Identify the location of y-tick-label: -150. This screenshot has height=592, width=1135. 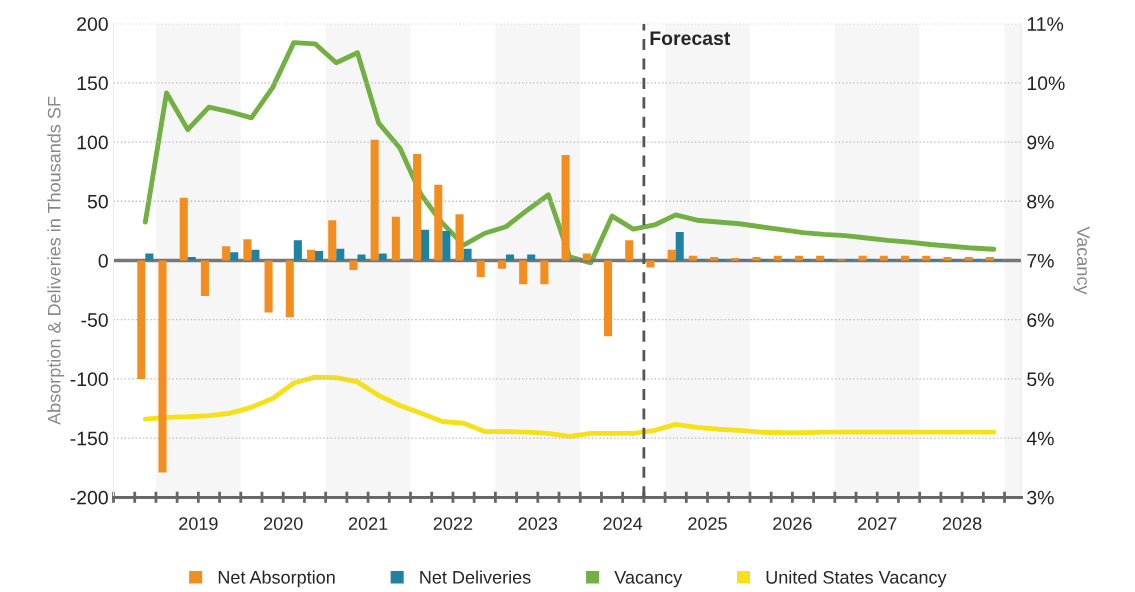
(89, 438).